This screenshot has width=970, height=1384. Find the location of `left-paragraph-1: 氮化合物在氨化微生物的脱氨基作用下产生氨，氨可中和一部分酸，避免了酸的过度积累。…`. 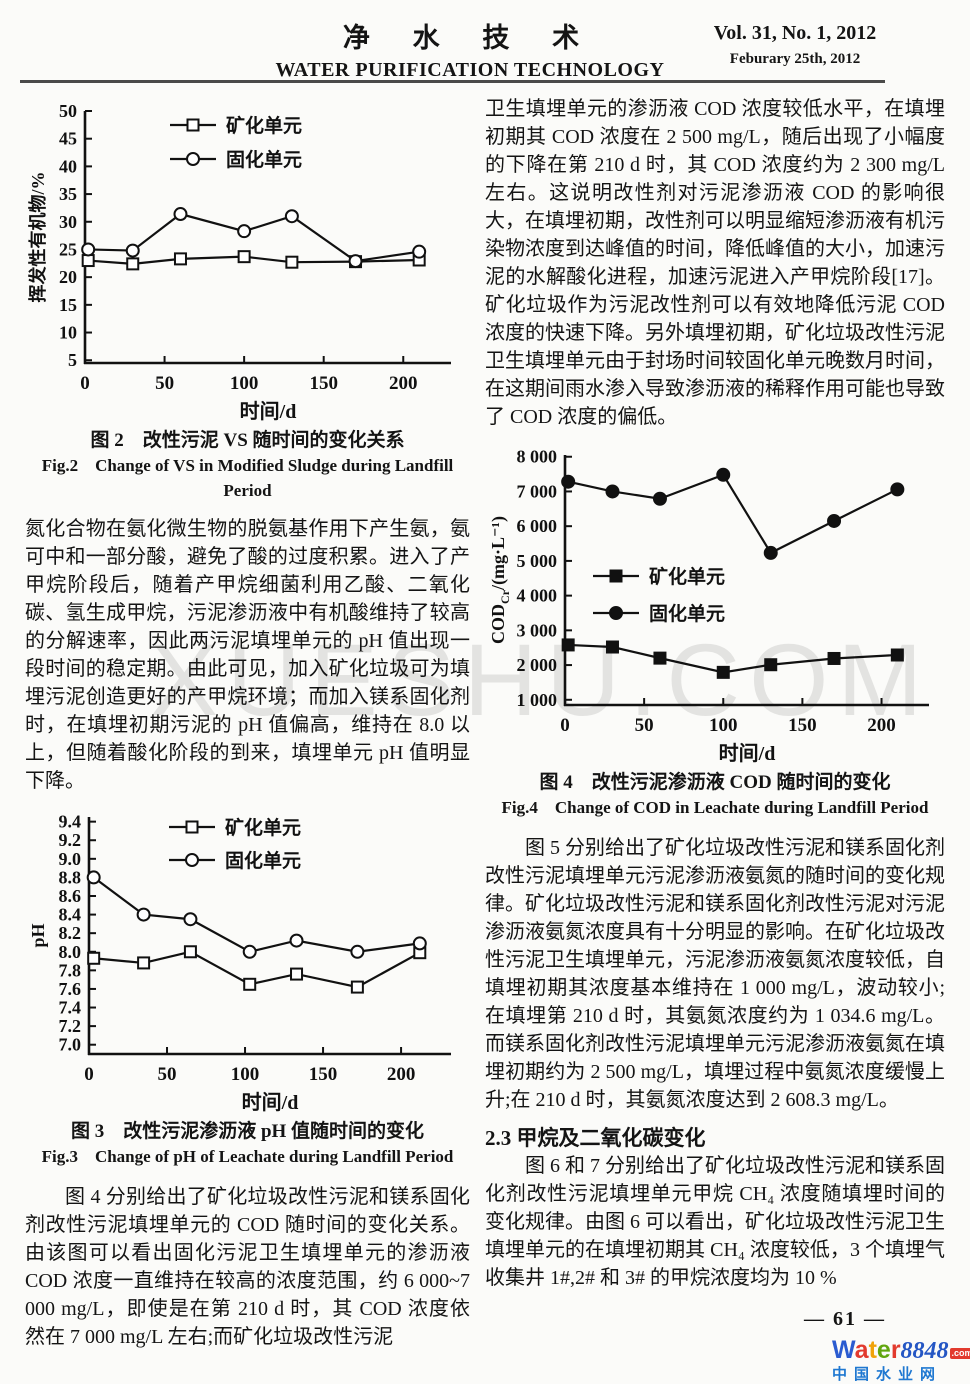

left-paragraph-1: 氮化合物在氨化微生物的脱氨基作用下产生氨，氨可中和一部分酸，避免了酸的过度积累。… is located at coordinates (247, 655).